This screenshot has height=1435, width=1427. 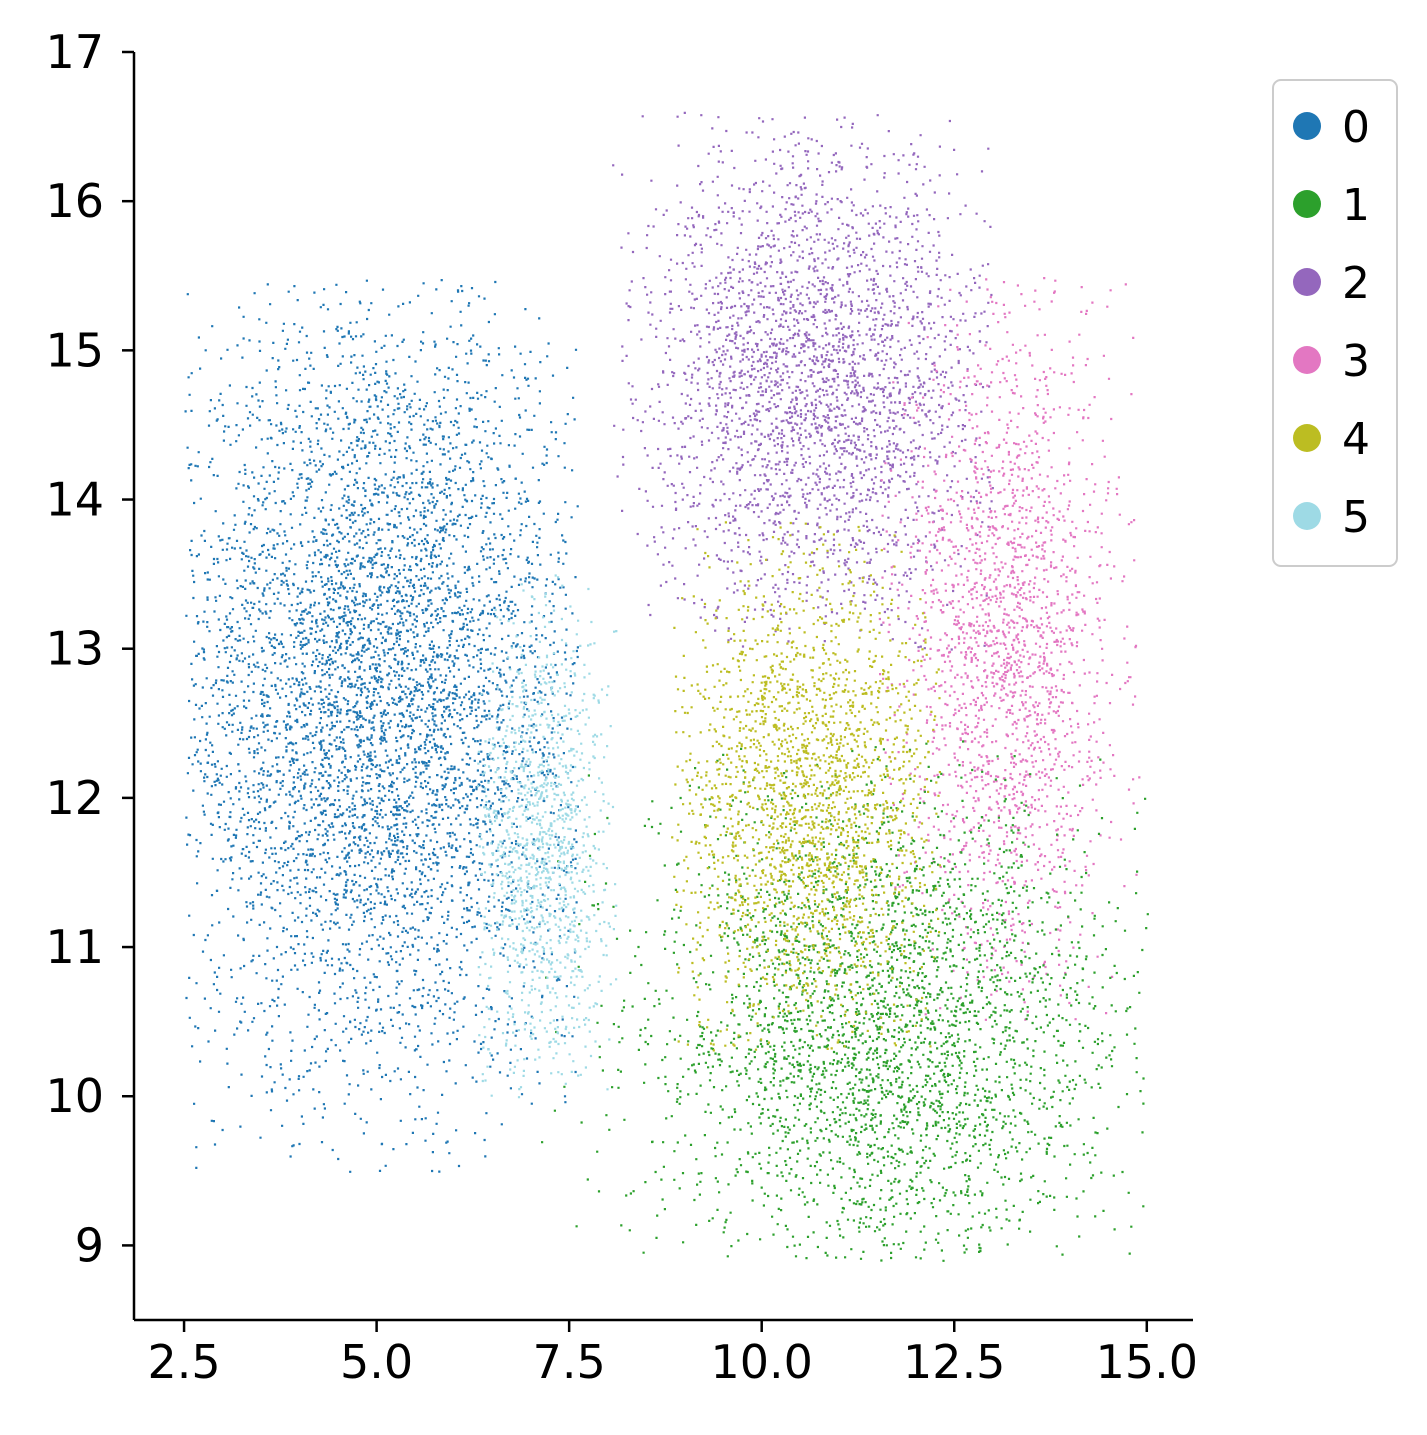 I want to click on series-4-marker-cloud, so click(x=806, y=786).